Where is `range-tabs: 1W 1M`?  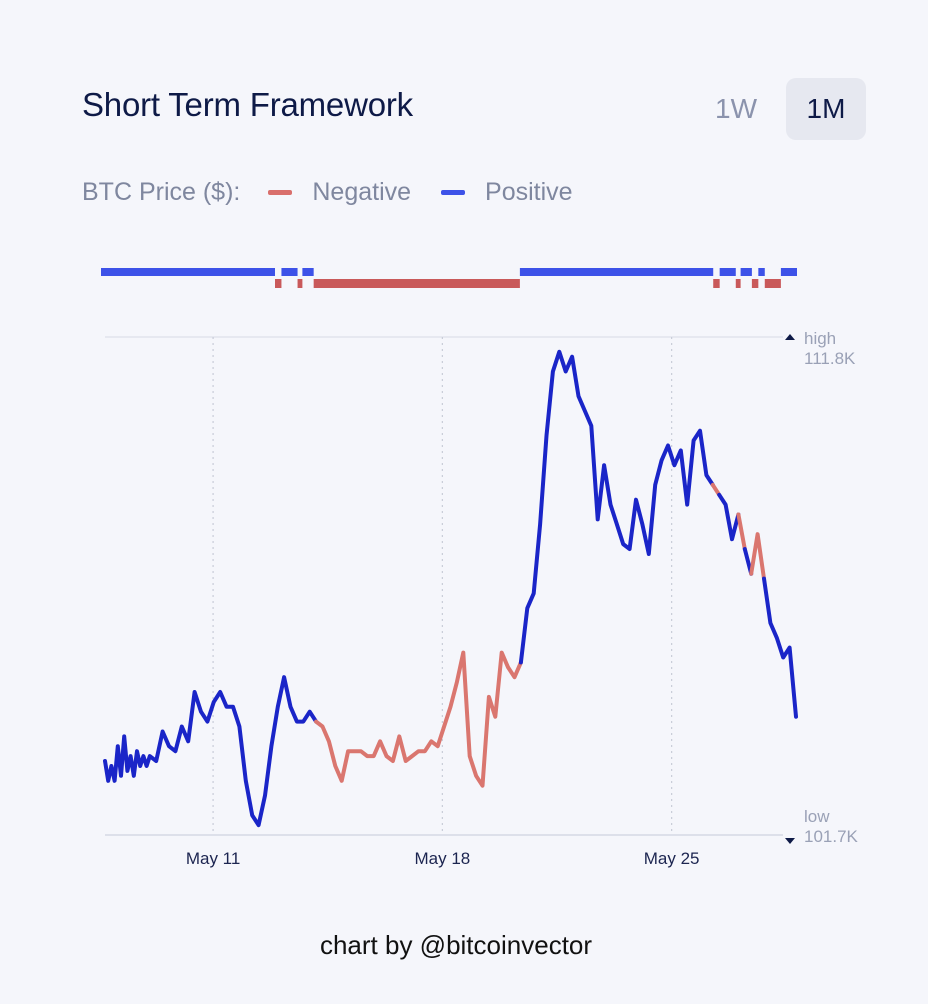 range-tabs: 1W 1M is located at coordinates (781, 109).